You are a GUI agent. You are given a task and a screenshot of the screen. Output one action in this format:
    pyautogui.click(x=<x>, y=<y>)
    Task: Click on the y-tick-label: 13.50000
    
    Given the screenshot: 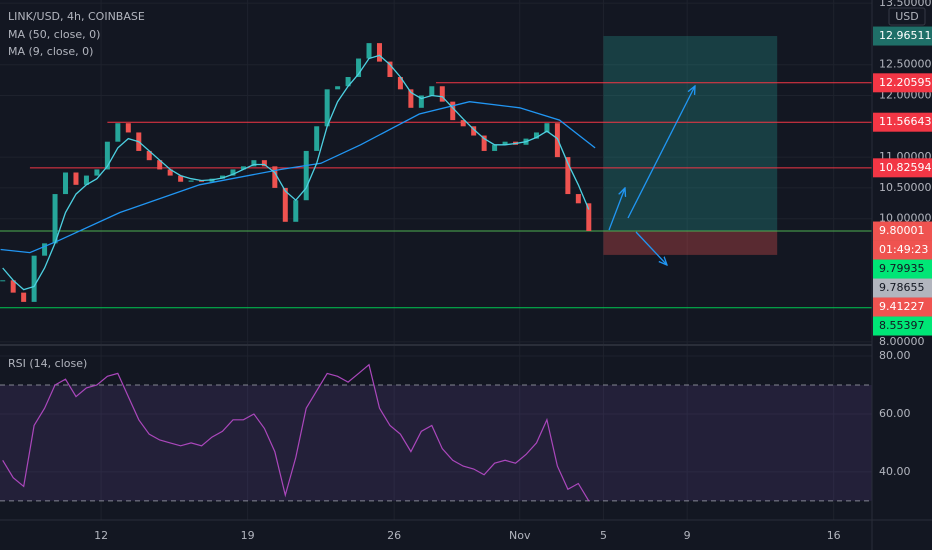 What is the action you would take?
    pyautogui.click(x=905, y=4)
    